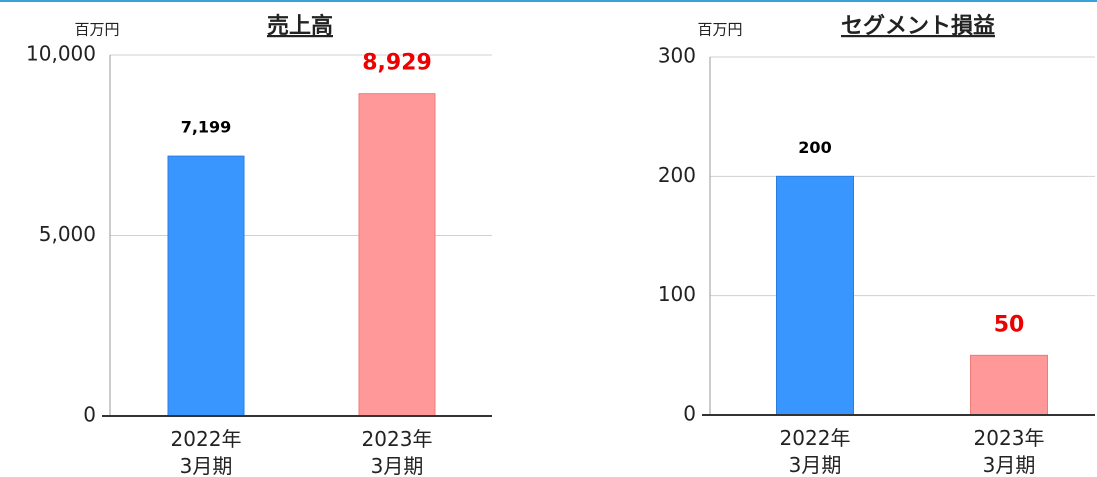 The height and width of the screenshot is (477, 1097). I want to click on value-label: 8,929, so click(397, 63).